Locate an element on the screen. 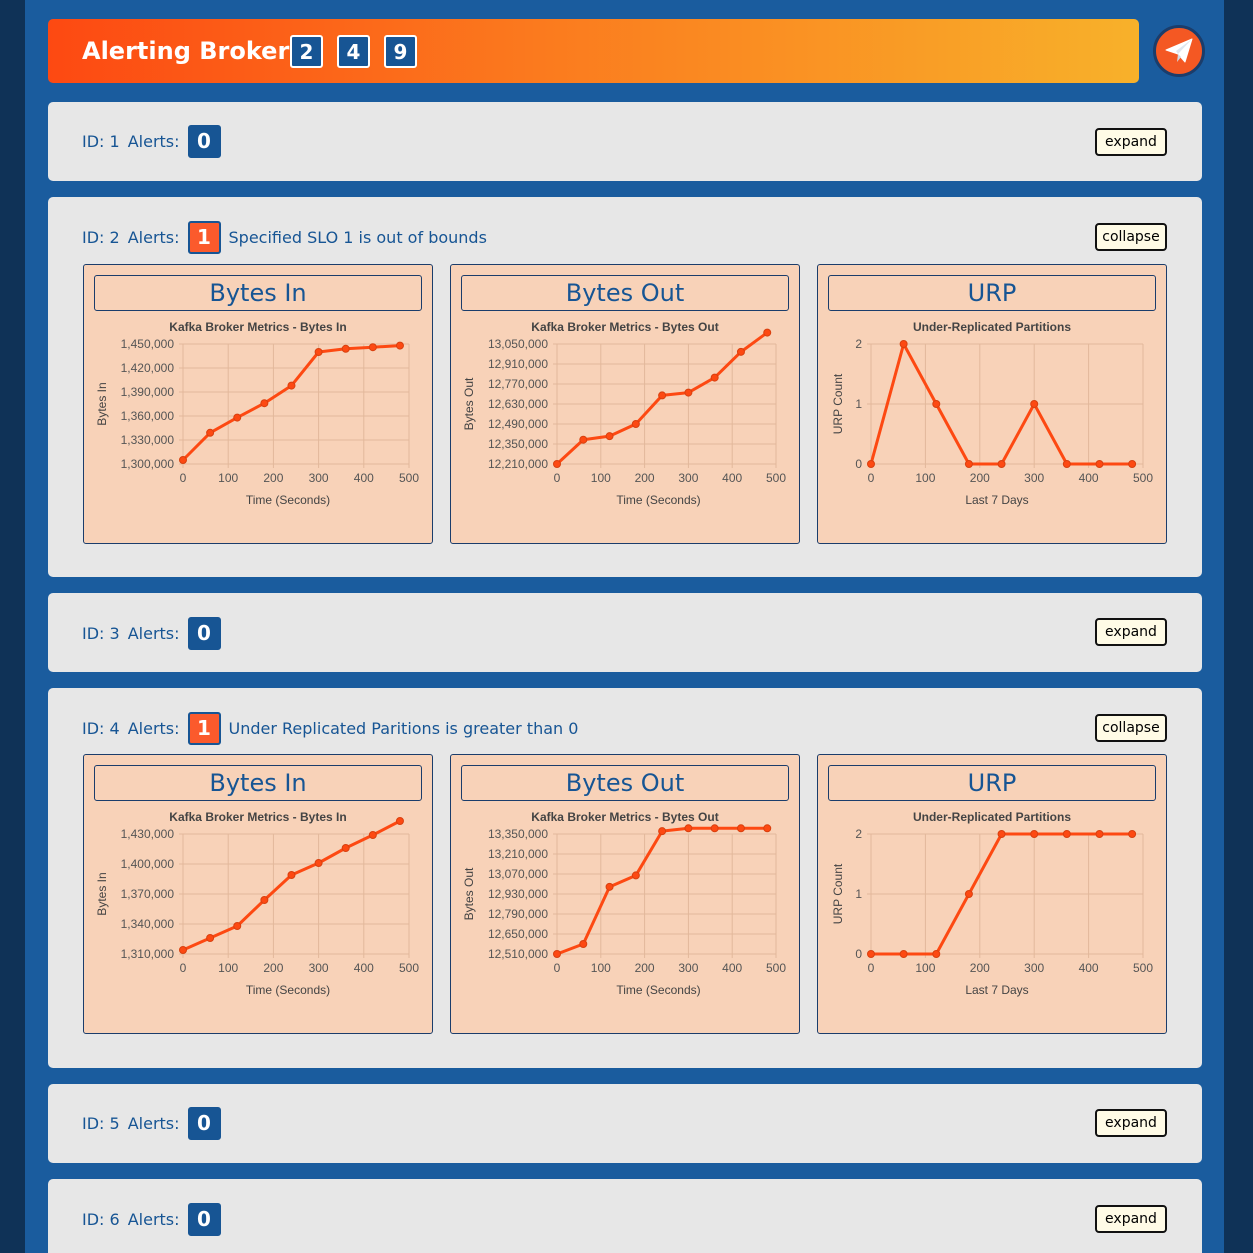 The image size is (1253, 1253). alerting-broker-badge: 2 is located at coordinates (306, 51).